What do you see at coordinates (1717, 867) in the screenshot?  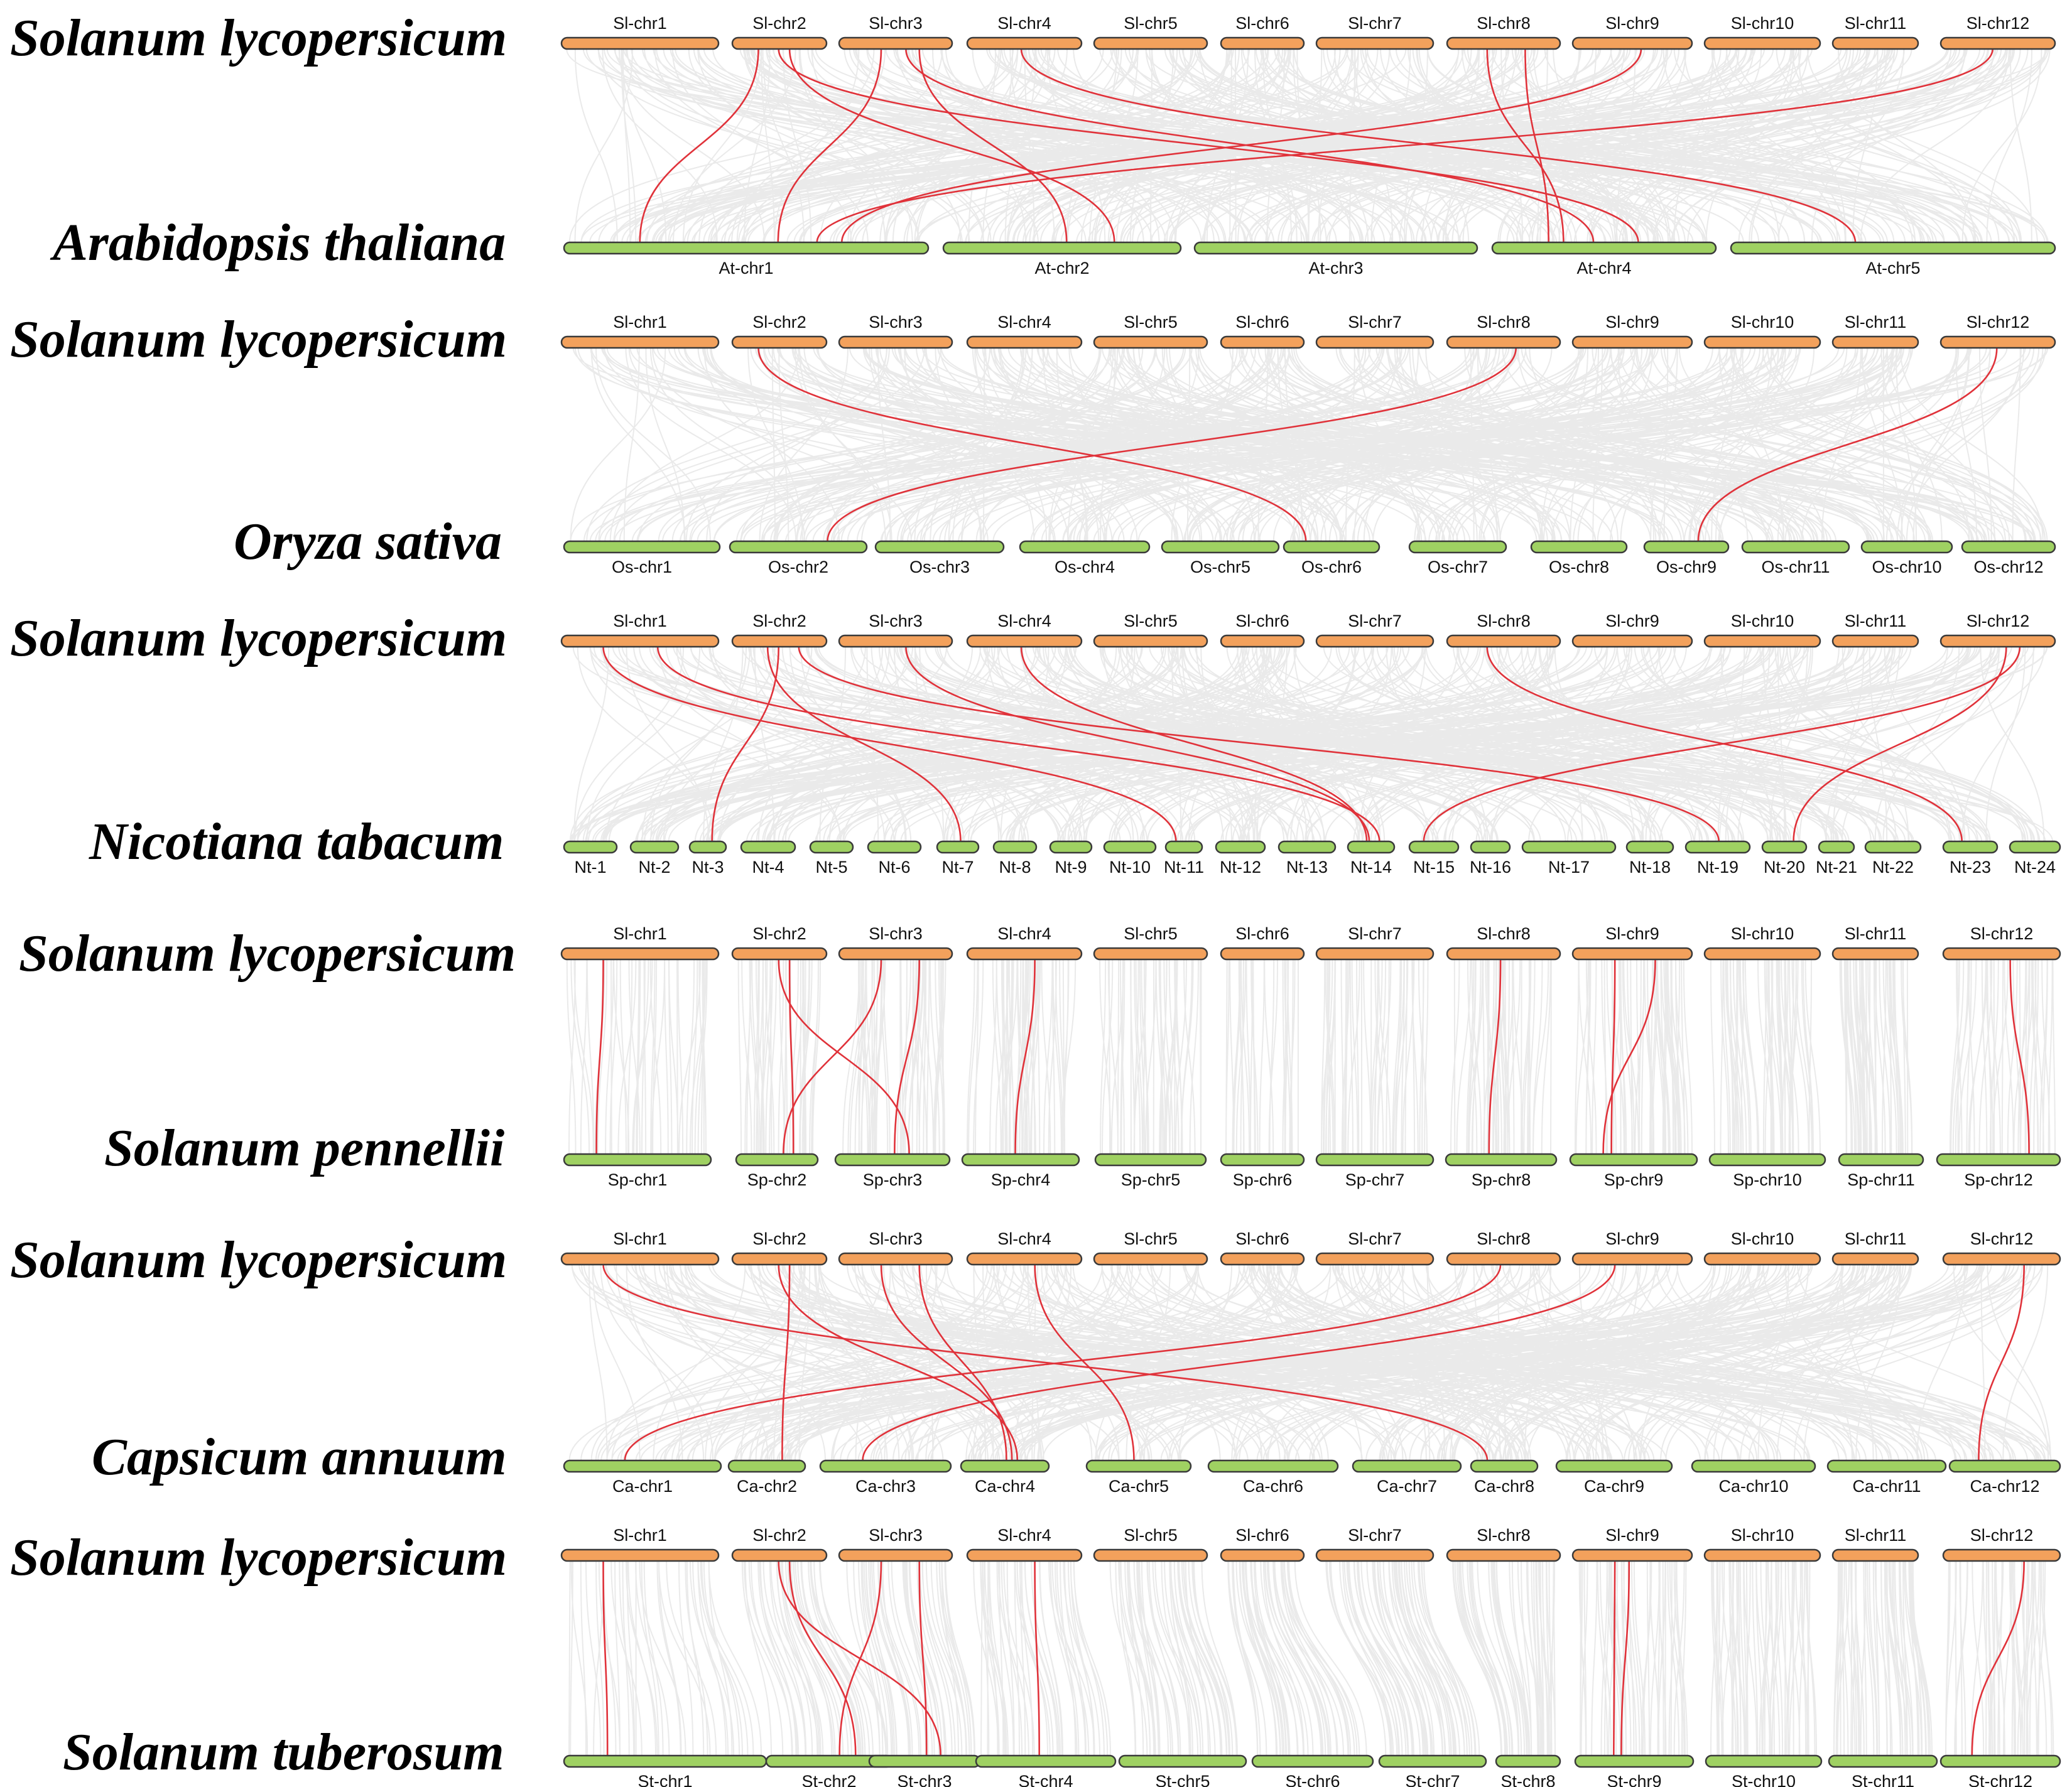 I see `target-chromosome-label: Nt-19` at bounding box center [1717, 867].